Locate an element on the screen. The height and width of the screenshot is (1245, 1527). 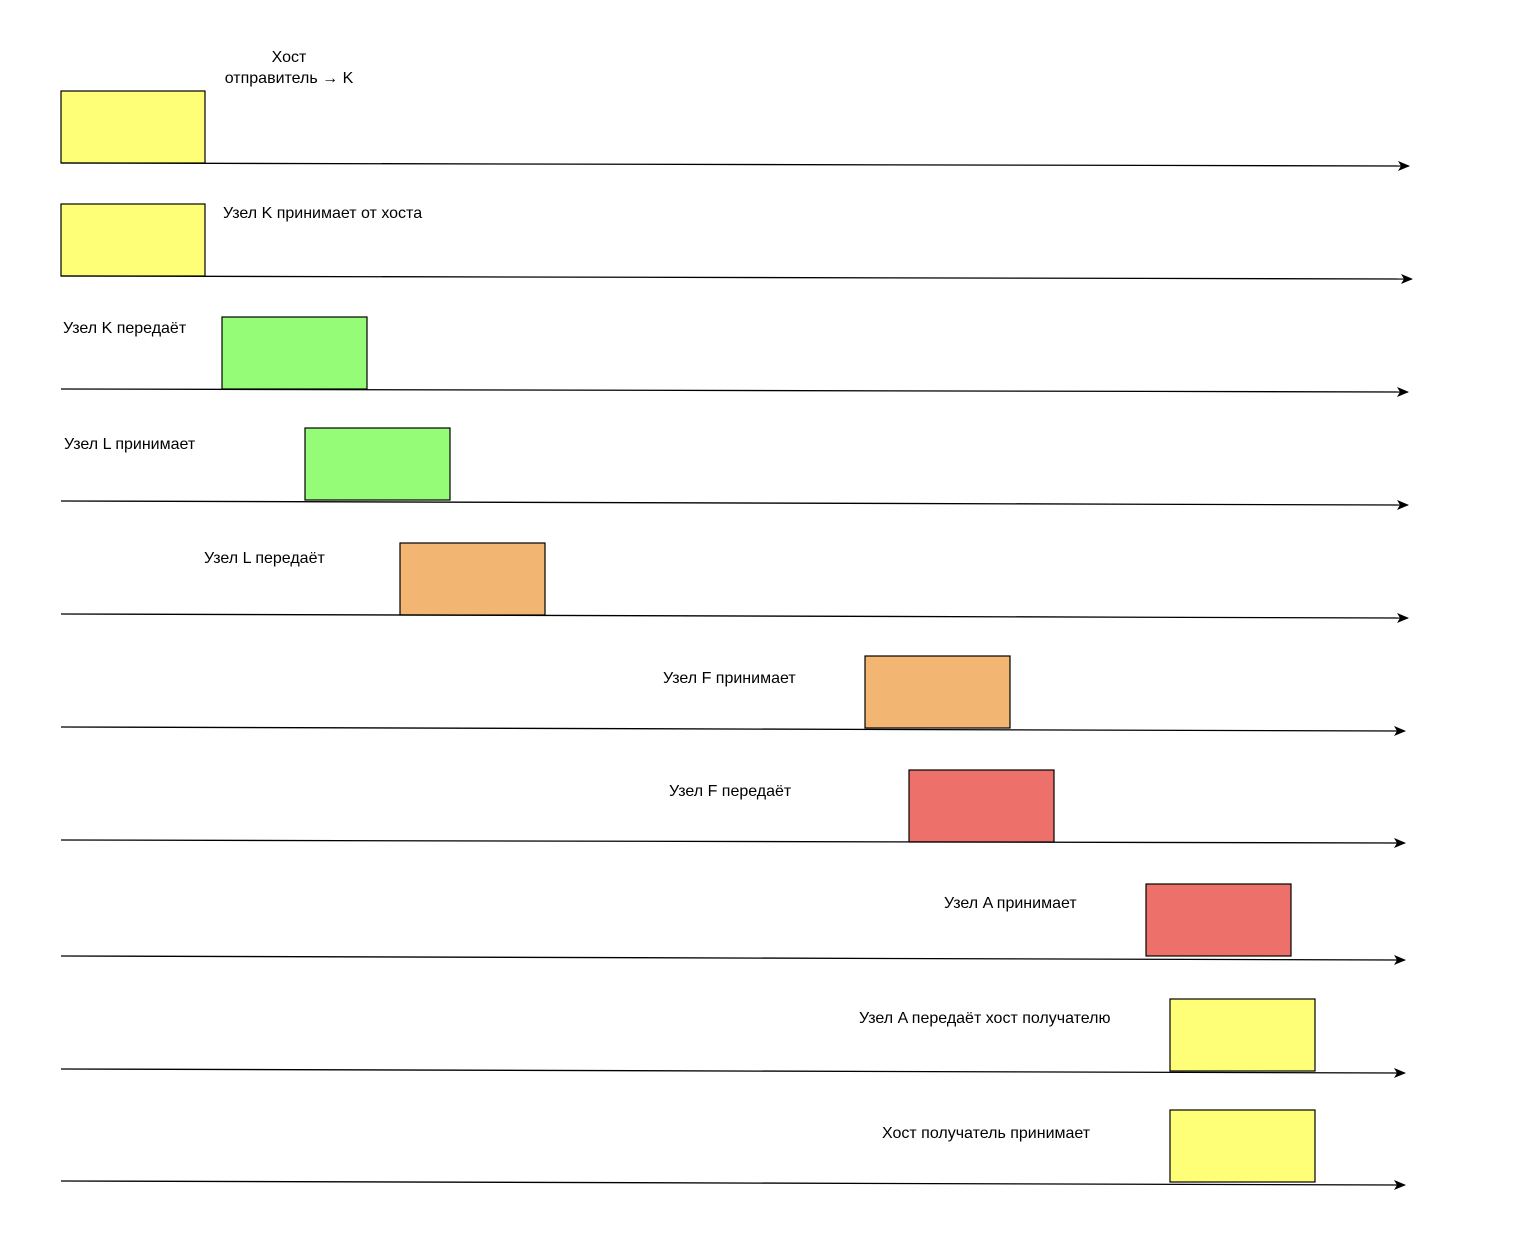
lane-2-label: Узел K принимает от хоста is located at coordinates (322, 213).